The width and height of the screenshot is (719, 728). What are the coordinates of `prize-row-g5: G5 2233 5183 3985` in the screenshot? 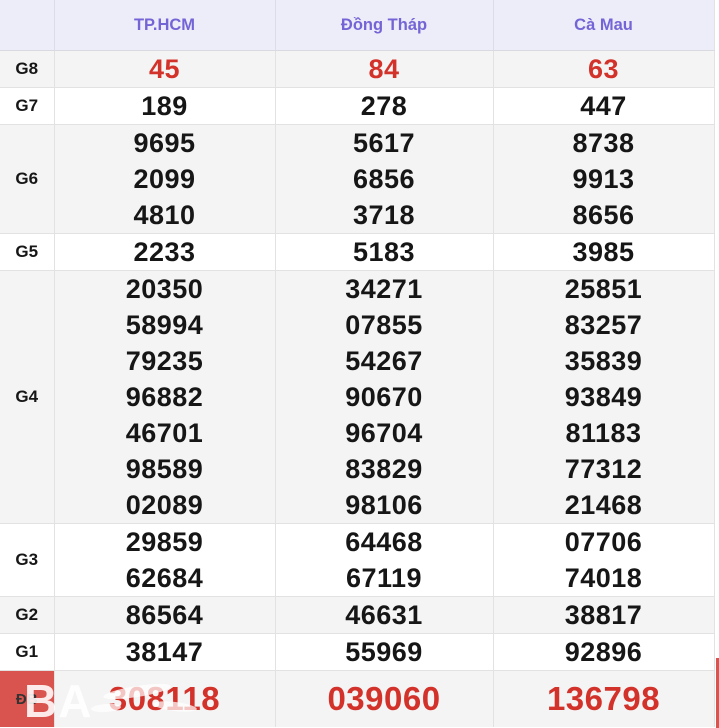 It's located at (357, 252).